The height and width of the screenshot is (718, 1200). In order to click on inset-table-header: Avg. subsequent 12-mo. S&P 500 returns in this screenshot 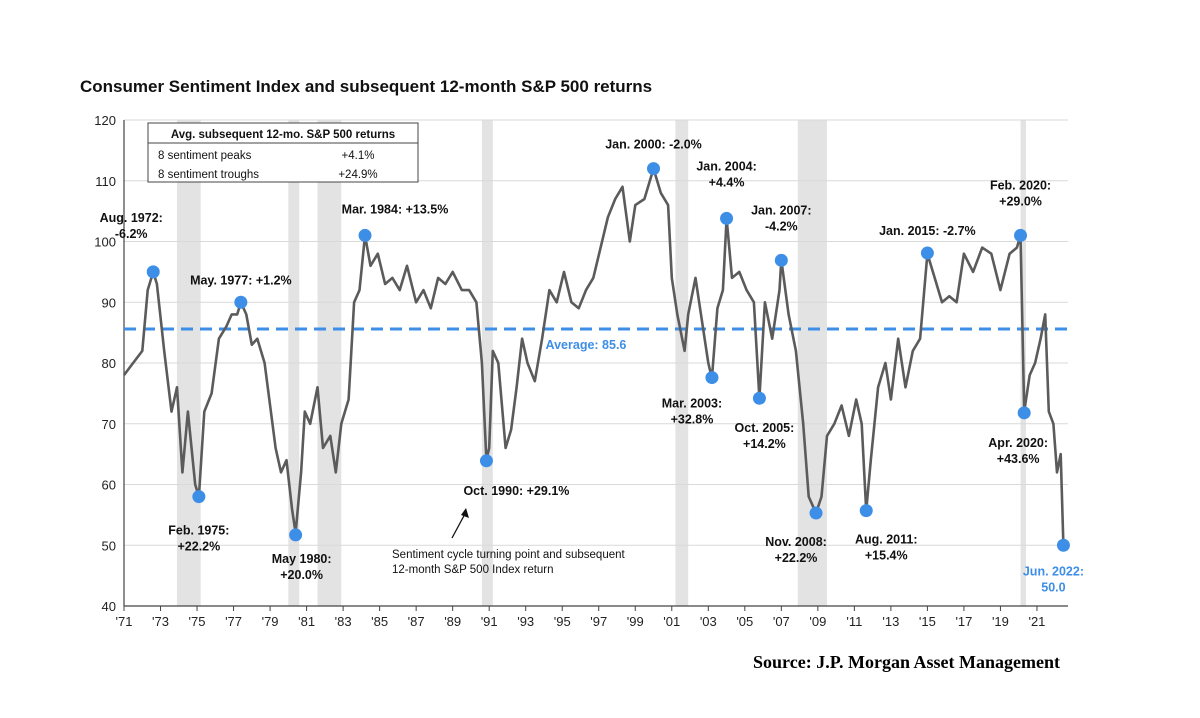, I will do `click(283, 135)`.